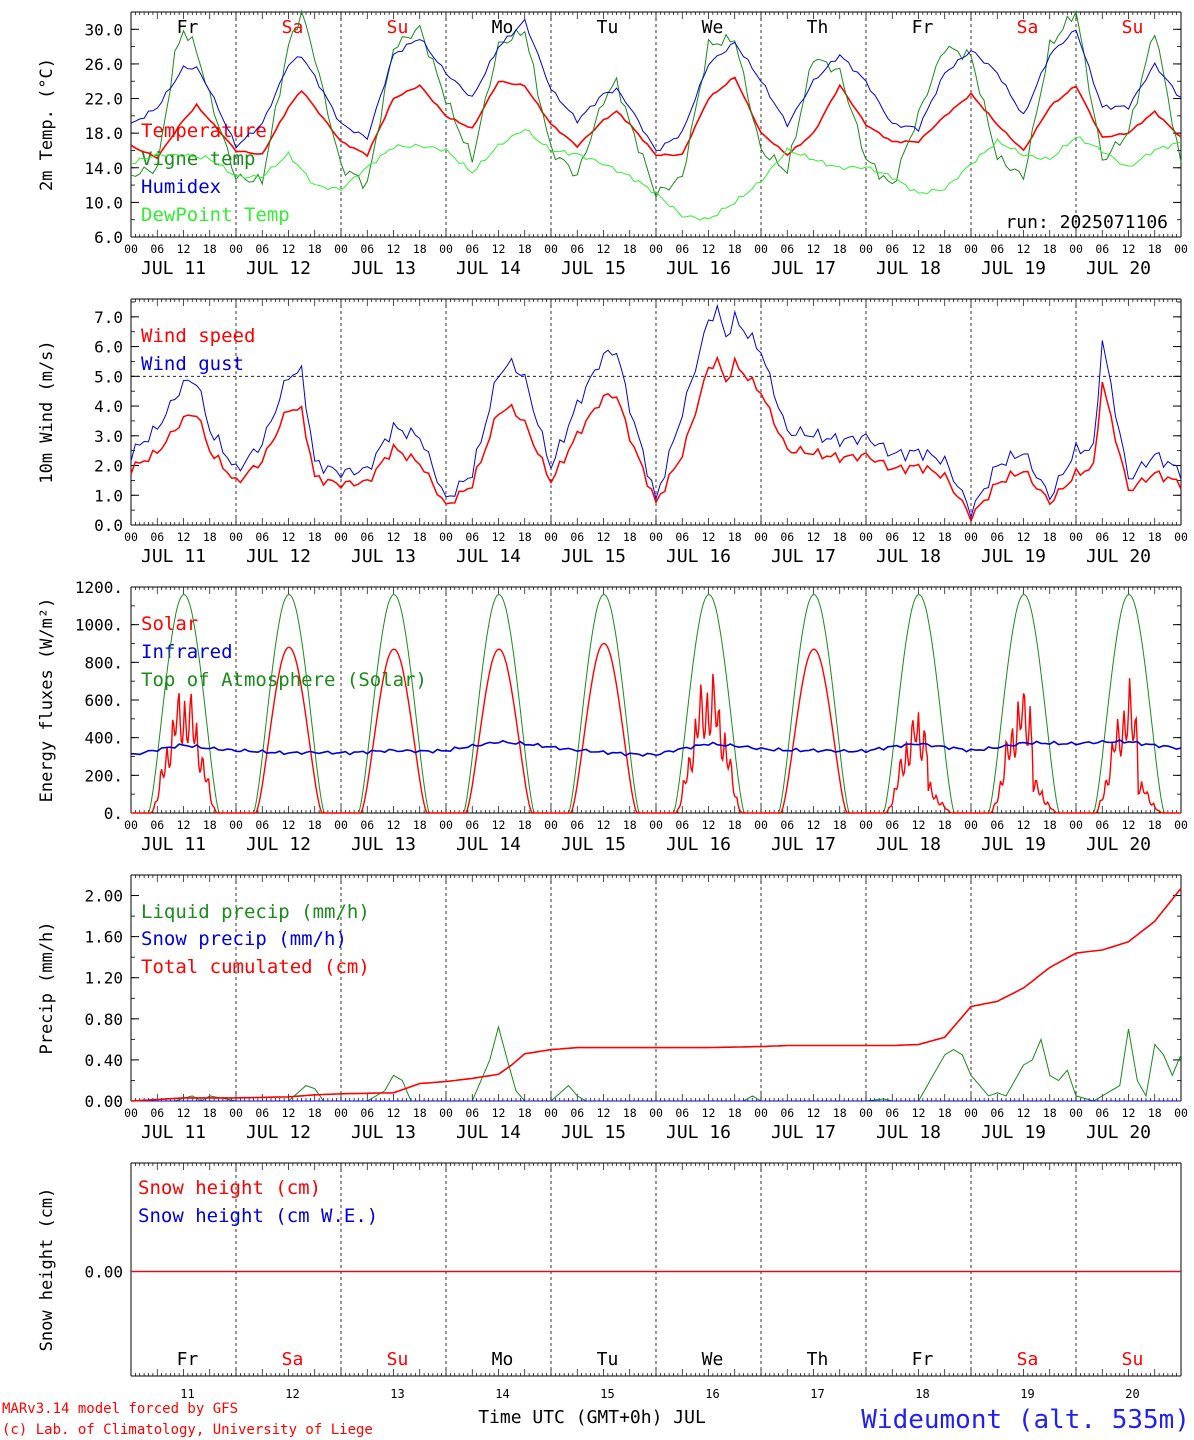  What do you see at coordinates (47, 987) in the screenshot?
I see `y-axis-label: Precip (mm/h)` at bounding box center [47, 987].